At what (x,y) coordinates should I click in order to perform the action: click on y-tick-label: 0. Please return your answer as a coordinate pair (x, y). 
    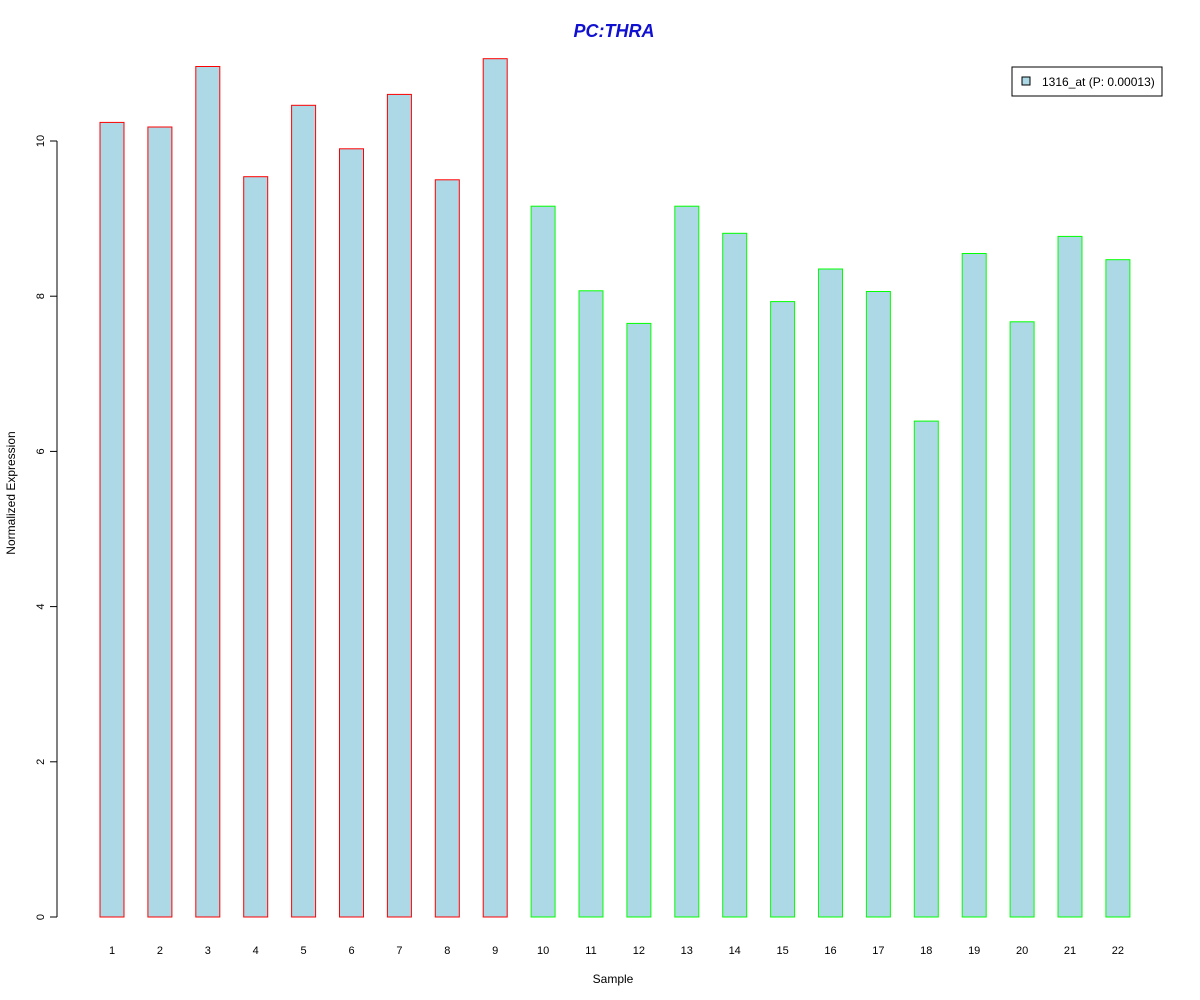
    Looking at the image, I should click on (41, 917).